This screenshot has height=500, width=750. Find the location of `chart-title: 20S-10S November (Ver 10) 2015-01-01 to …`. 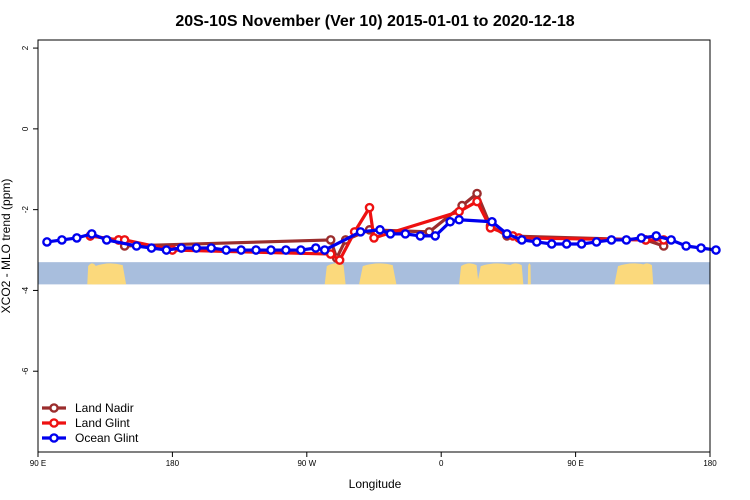

chart-title: 20S-10S November (Ver 10) 2015-01-01 to … is located at coordinates (374, 21).